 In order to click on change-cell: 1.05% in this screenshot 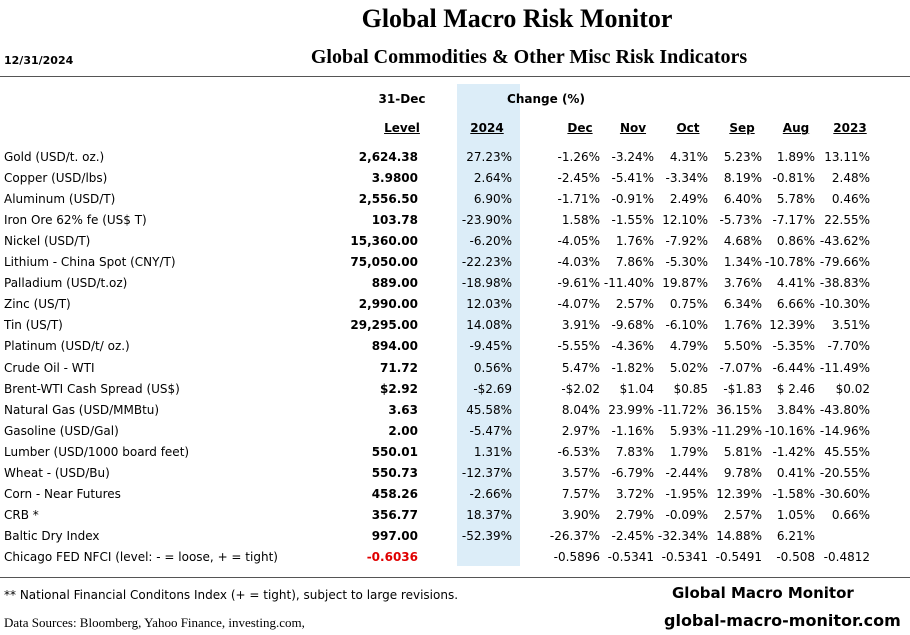, I will do `click(795, 514)`.